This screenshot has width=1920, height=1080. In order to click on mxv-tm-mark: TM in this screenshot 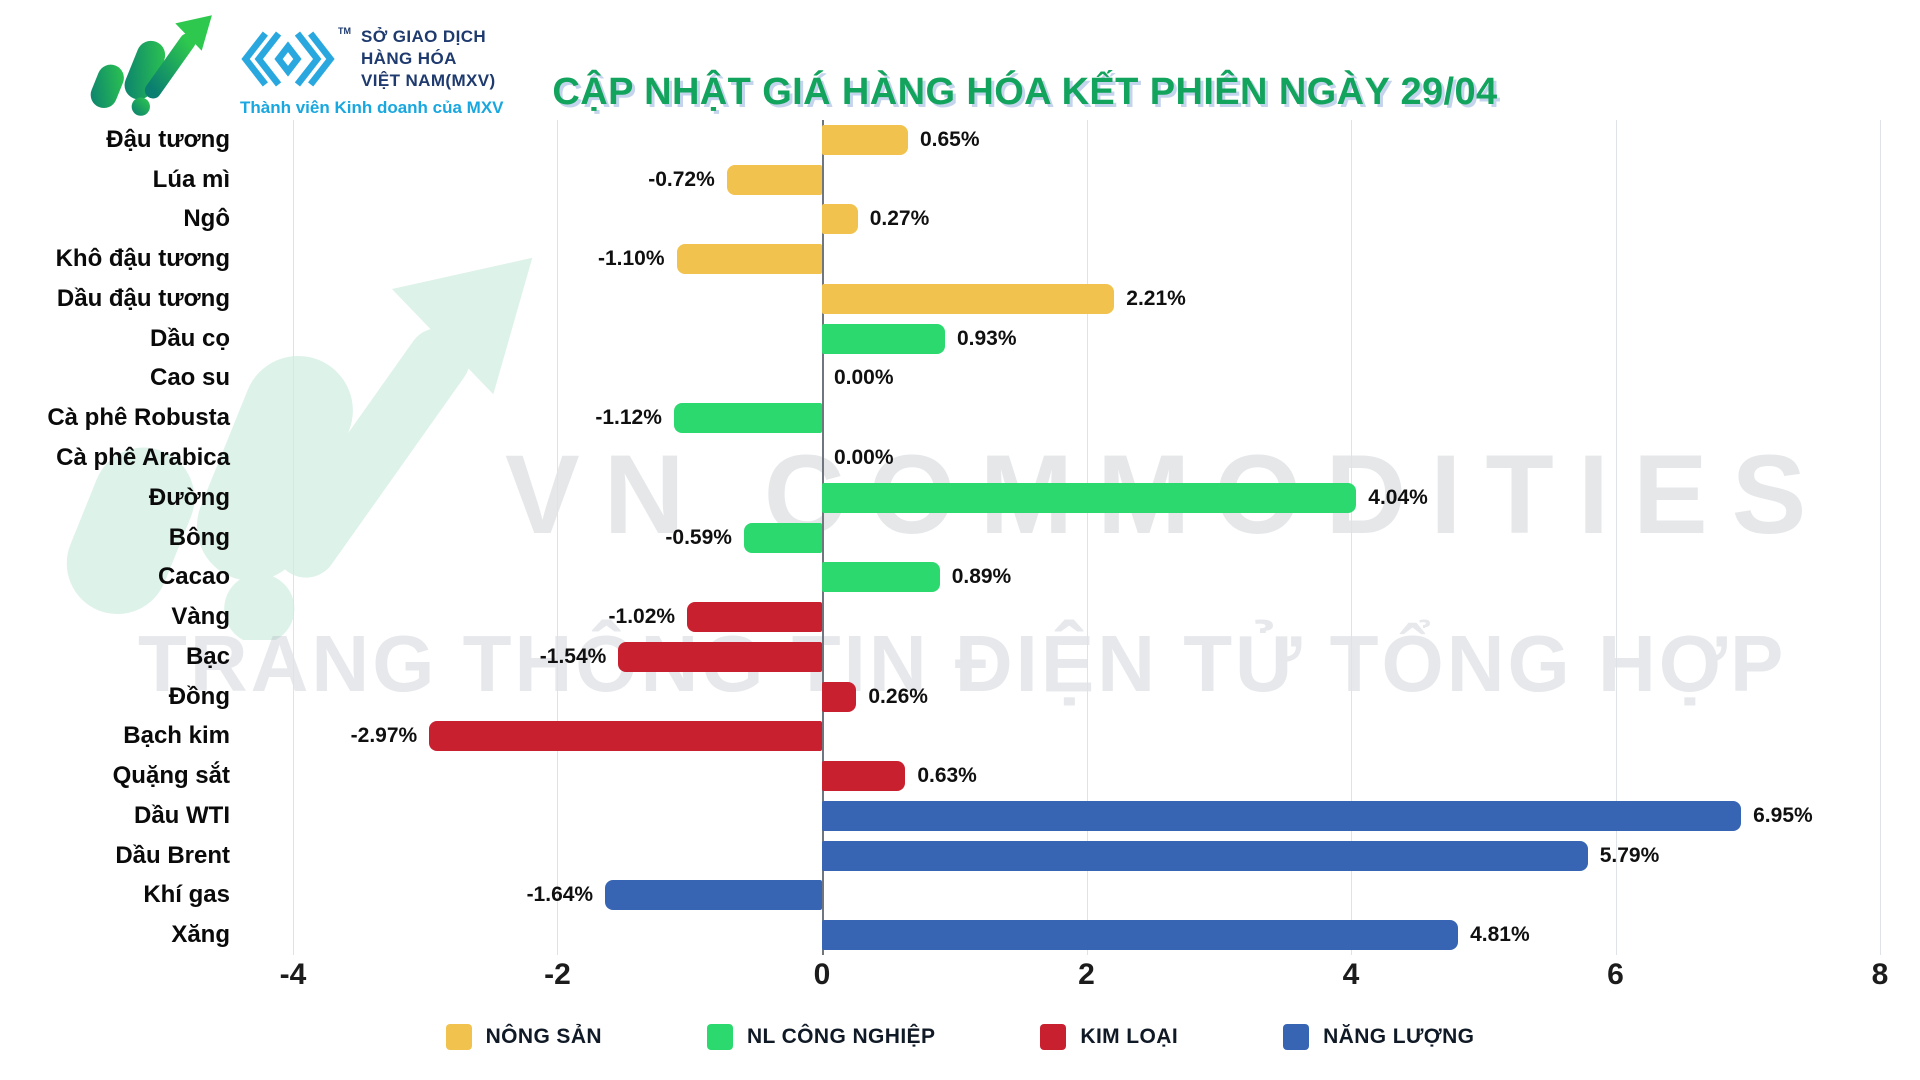, I will do `click(344, 31)`.